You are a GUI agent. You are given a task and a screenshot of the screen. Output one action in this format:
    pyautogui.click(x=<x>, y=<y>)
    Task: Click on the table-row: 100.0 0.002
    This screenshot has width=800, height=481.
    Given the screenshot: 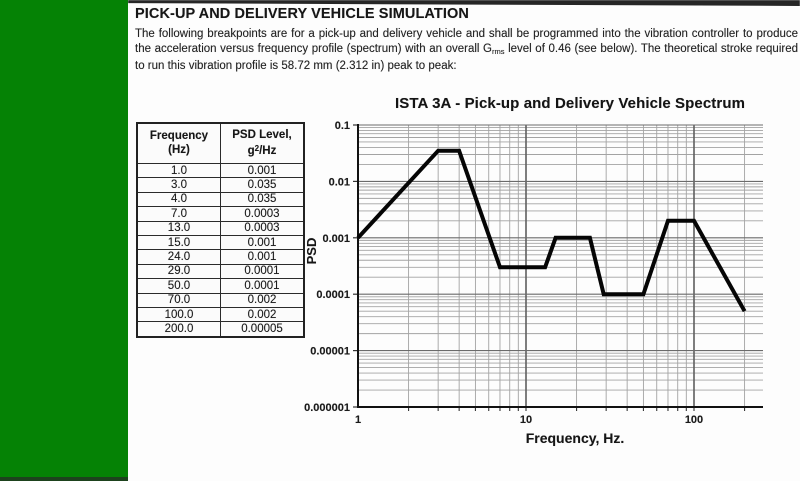 What is the action you would take?
    pyautogui.click(x=220, y=314)
    